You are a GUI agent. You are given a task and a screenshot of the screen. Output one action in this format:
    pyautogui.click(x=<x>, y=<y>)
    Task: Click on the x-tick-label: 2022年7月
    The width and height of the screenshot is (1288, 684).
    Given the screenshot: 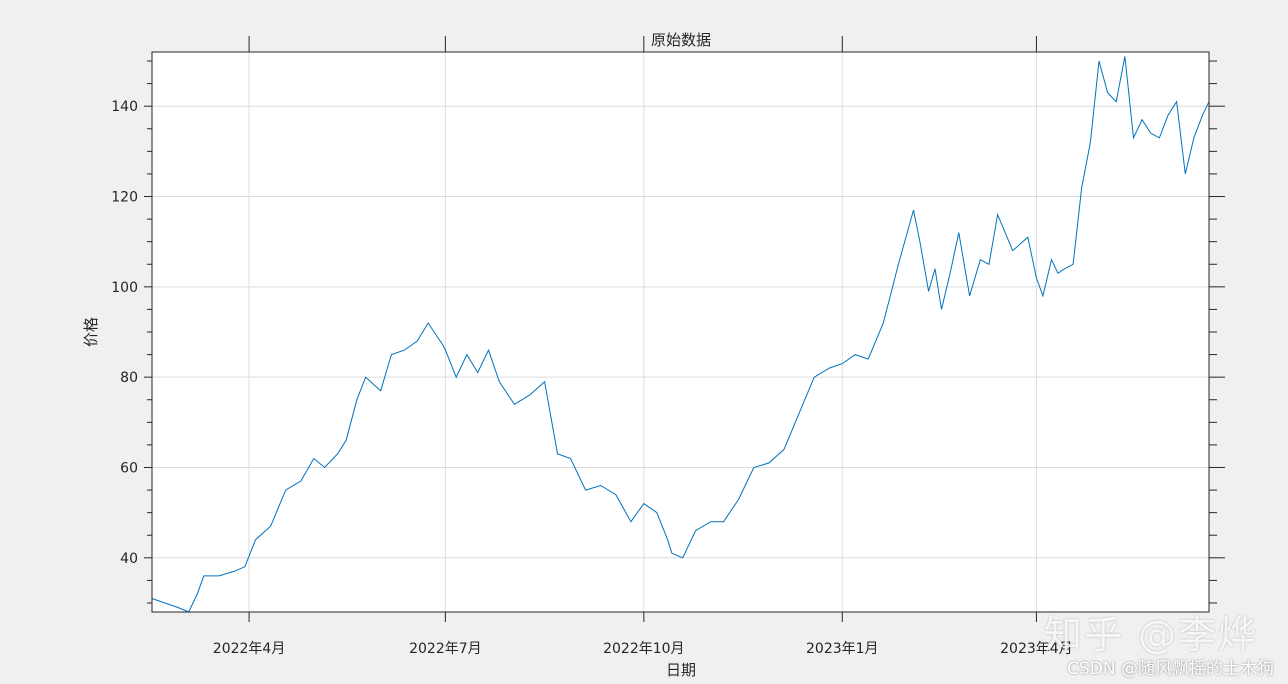 What is the action you would take?
    pyautogui.click(x=445, y=649)
    